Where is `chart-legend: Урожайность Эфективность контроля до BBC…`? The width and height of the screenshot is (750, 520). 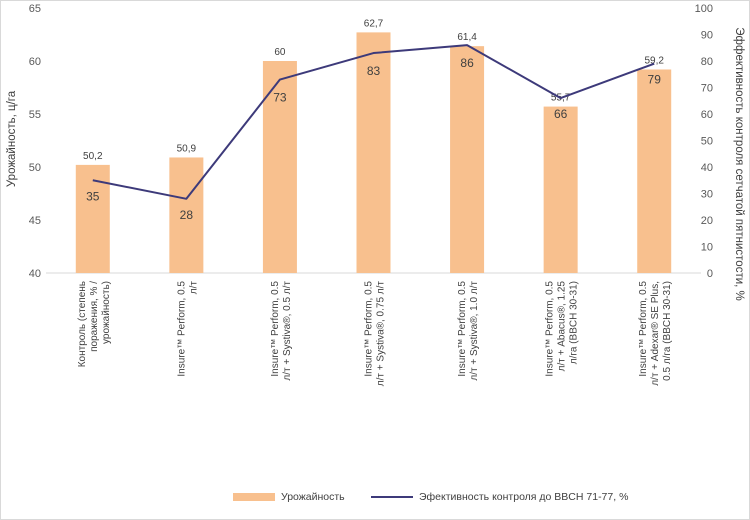 chart-legend: Урожайность Эфективность контроля до BBC… is located at coordinates (430, 497).